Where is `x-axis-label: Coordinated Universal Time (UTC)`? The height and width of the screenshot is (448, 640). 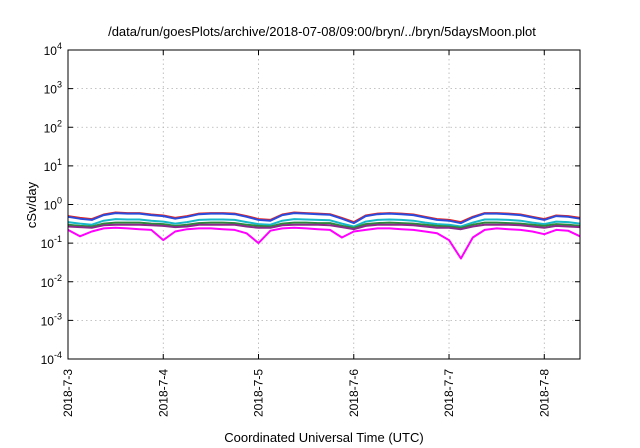 x-axis-label: Coordinated Universal Time (UTC) is located at coordinates (323, 437).